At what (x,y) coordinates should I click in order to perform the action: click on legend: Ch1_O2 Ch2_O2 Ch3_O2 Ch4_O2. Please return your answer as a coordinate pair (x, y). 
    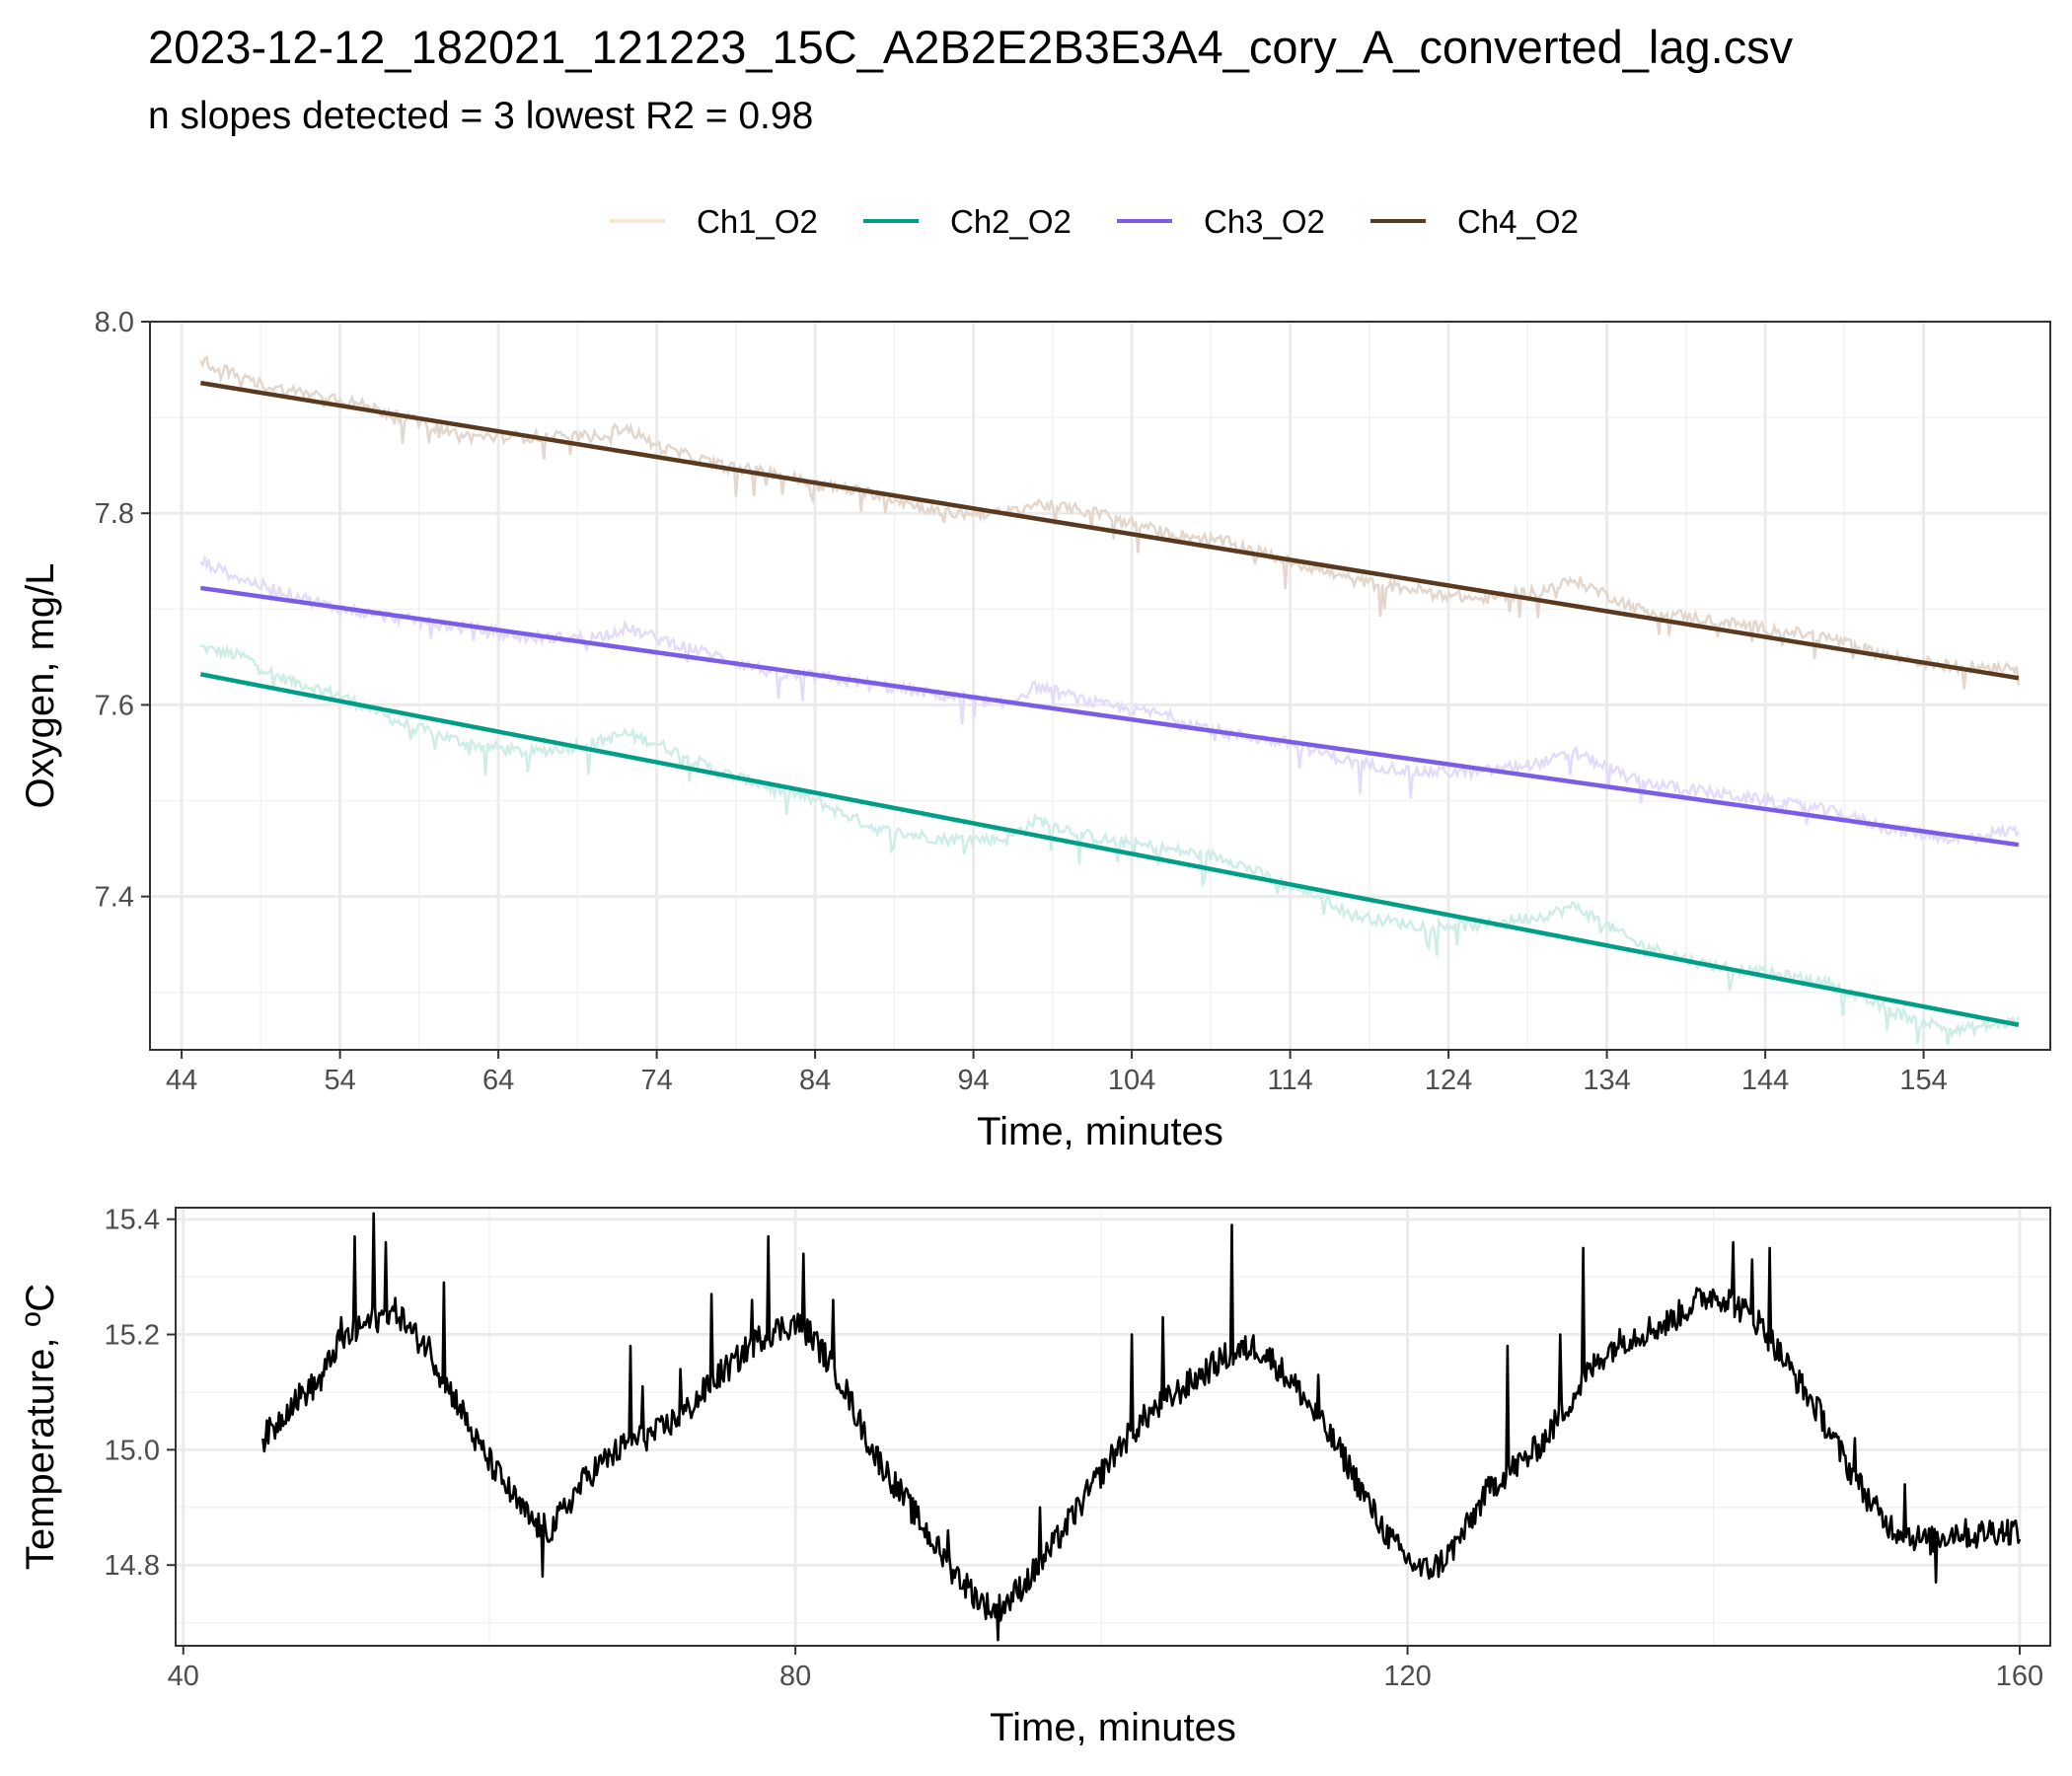
    Looking at the image, I should click on (1095, 222).